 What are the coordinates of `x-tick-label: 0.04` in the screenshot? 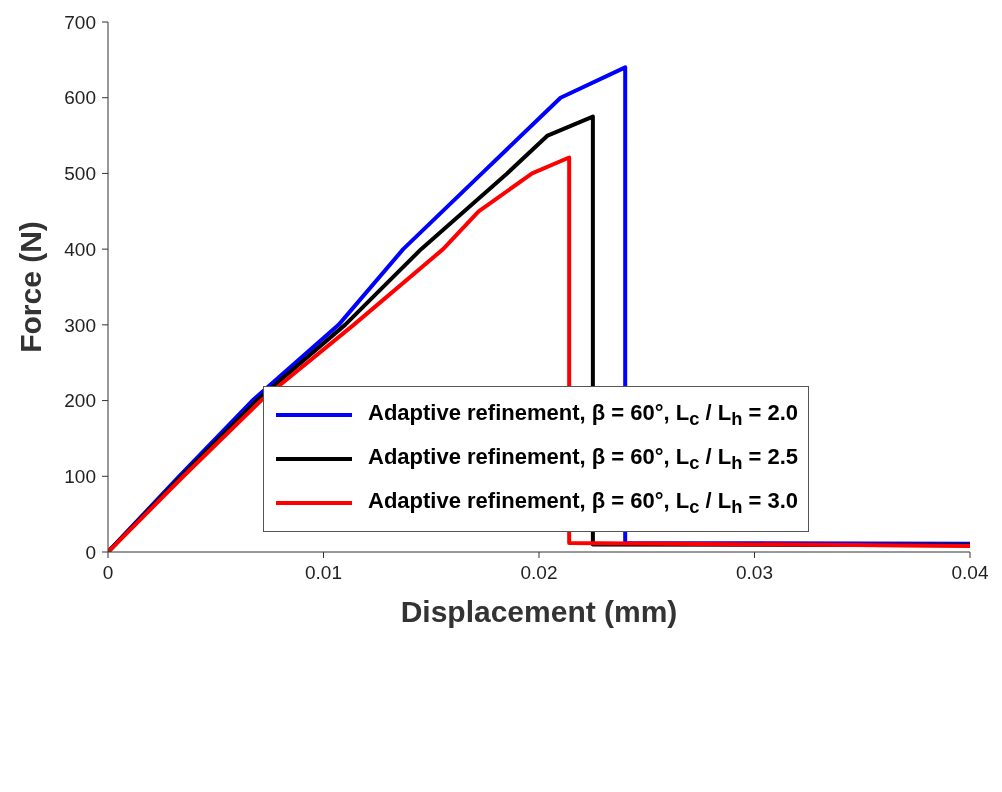 It's located at (970, 573).